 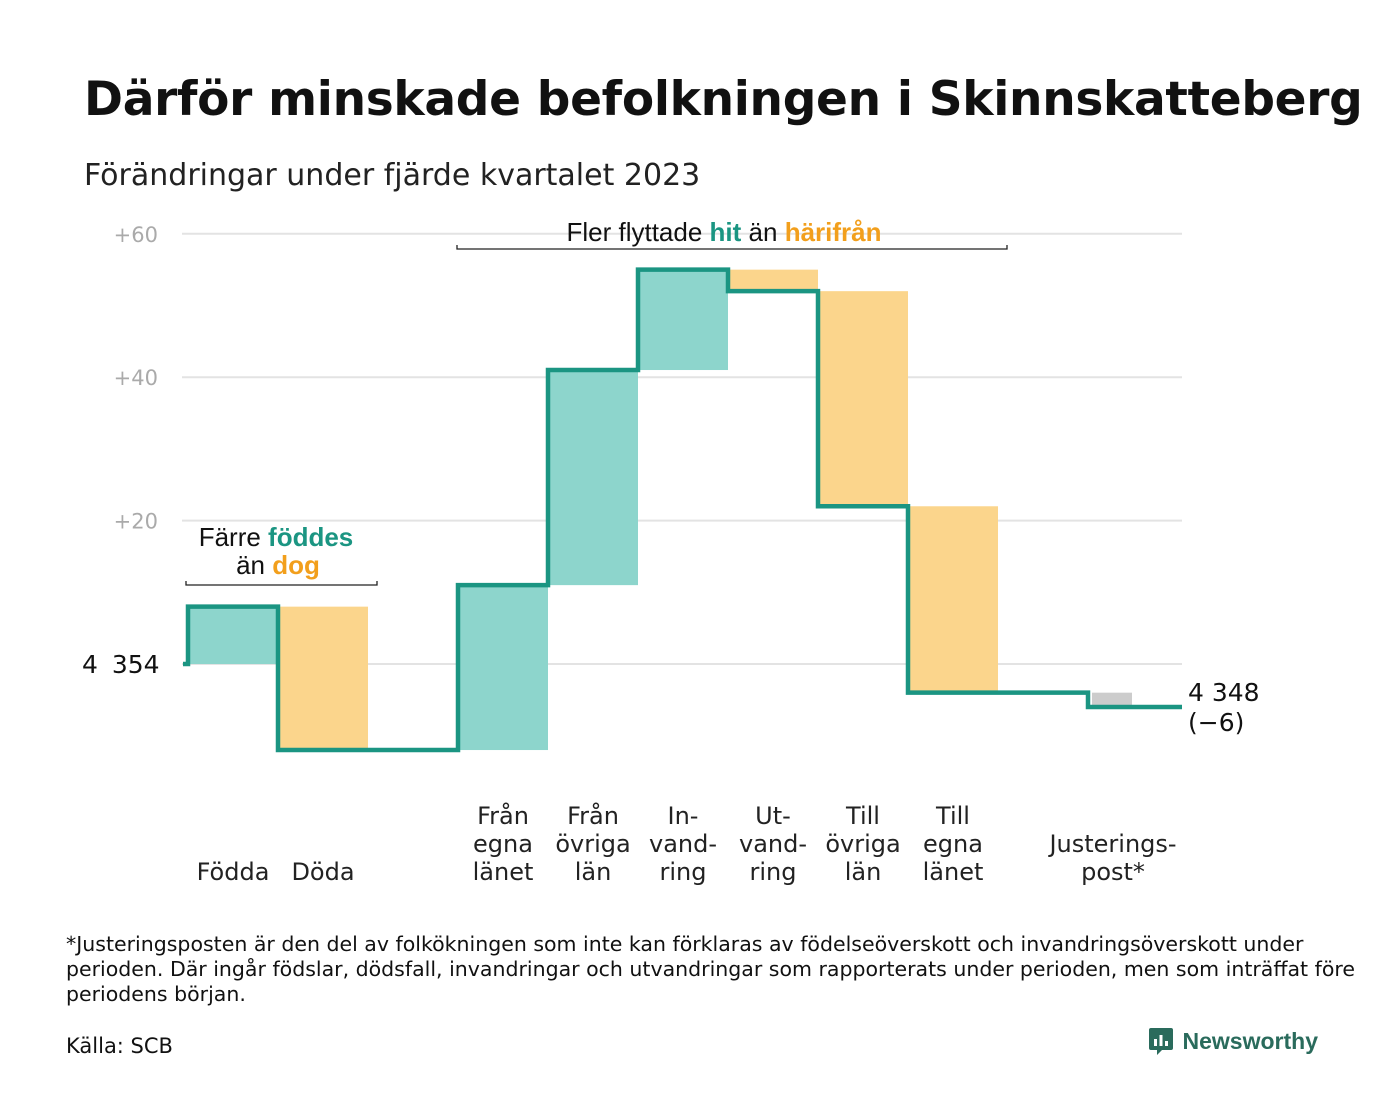 I want to click on change-value-label: (−6), so click(x=1216, y=722).